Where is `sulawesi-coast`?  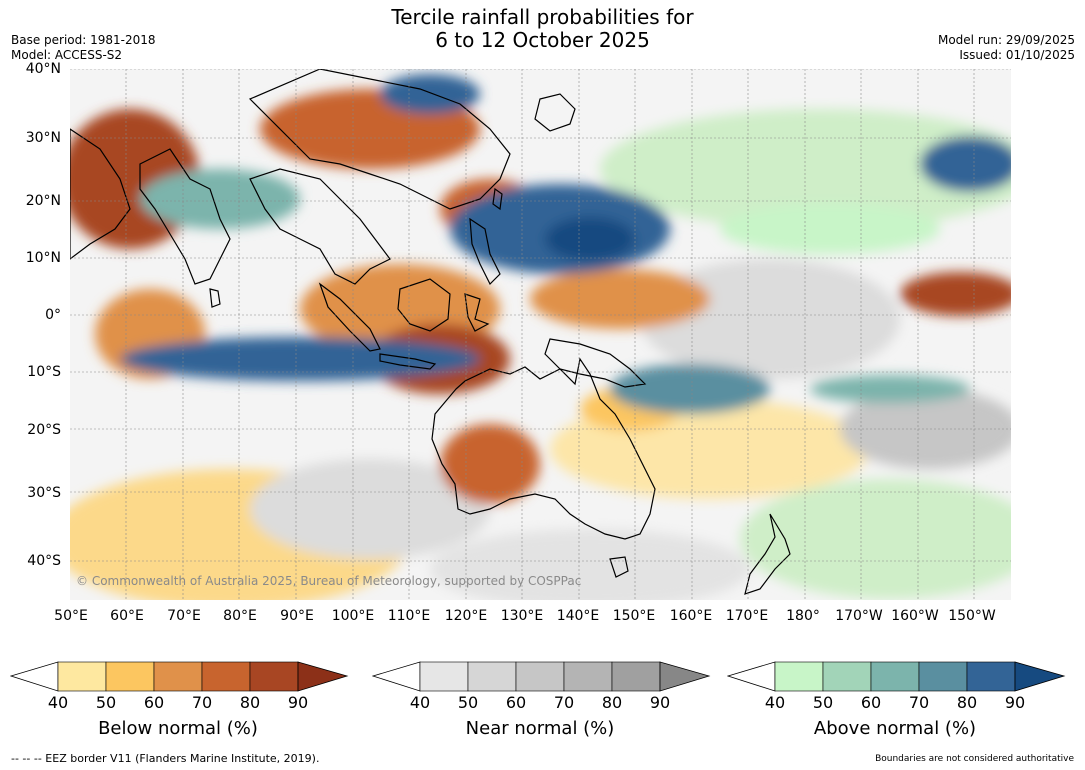
sulawesi-coast is located at coordinates (477, 312).